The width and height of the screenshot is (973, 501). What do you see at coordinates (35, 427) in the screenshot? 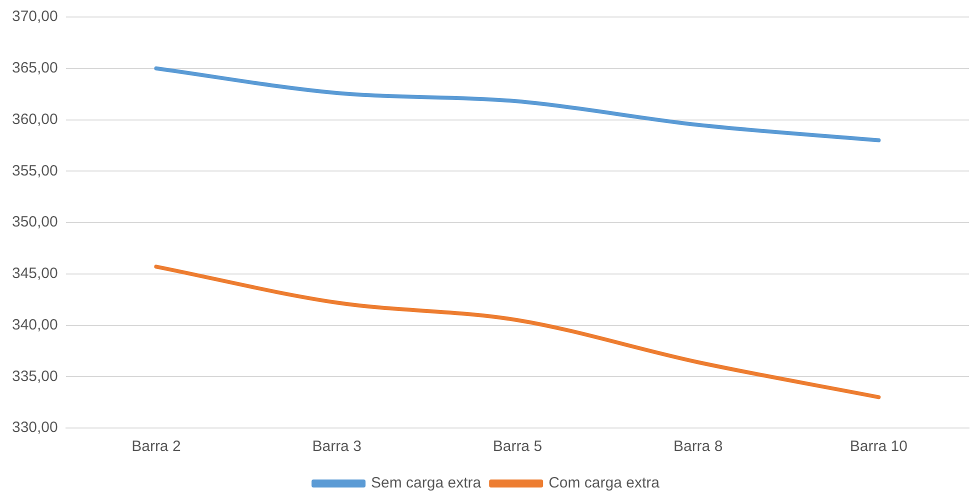
I see `y-tick-label: 330,00` at bounding box center [35, 427].